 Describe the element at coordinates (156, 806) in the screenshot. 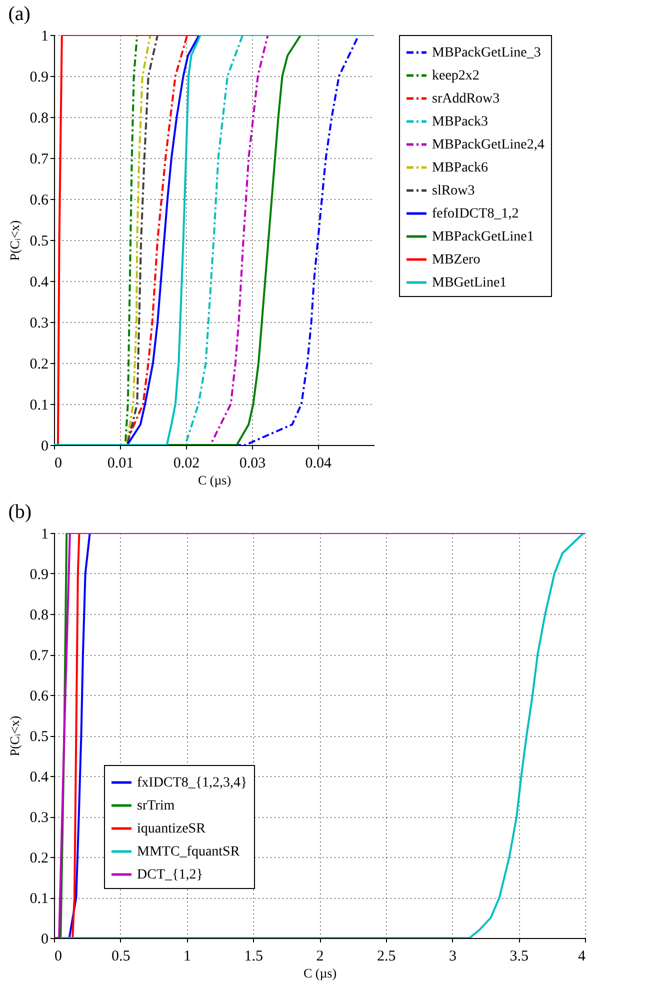

I see `legend-label: srTrim` at that location.